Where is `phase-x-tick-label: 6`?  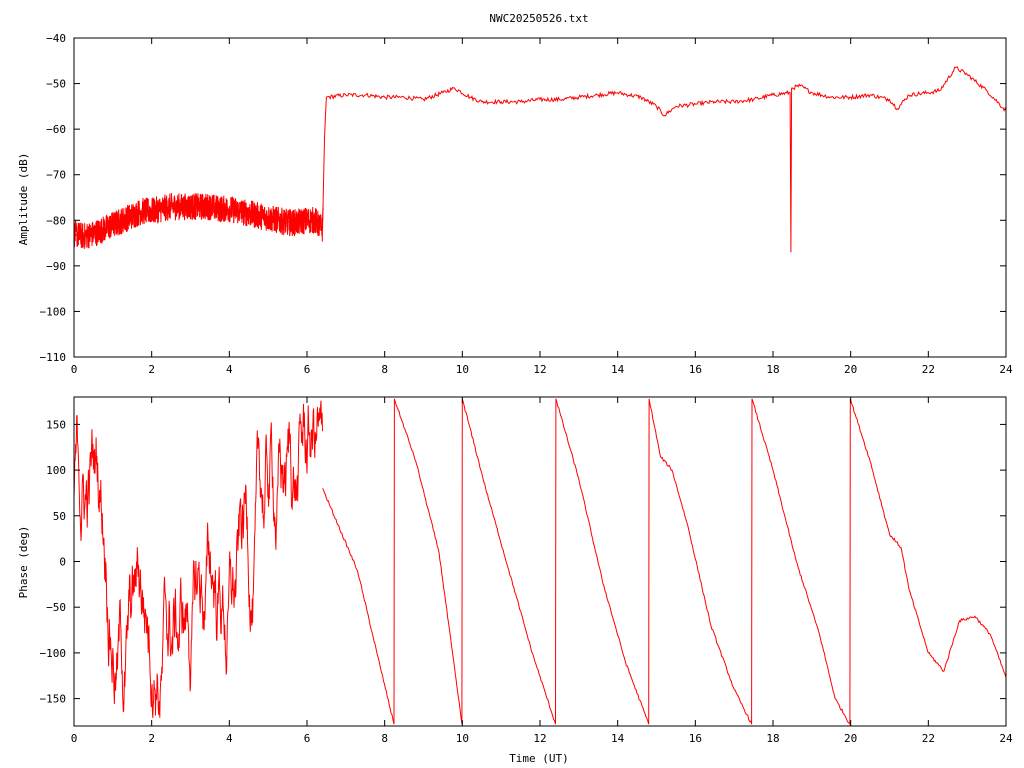
phase-x-tick-label: 6 is located at coordinates (307, 738).